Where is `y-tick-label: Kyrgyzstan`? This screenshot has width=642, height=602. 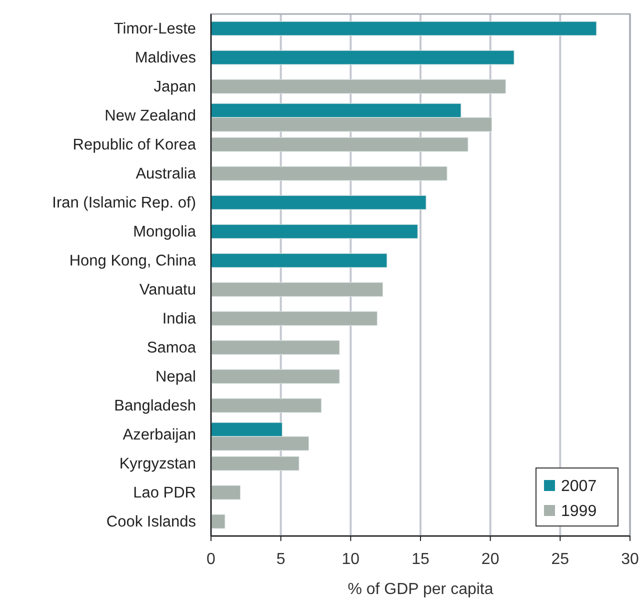
y-tick-label: Kyrgyzstan is located at coordinates (157, 464).